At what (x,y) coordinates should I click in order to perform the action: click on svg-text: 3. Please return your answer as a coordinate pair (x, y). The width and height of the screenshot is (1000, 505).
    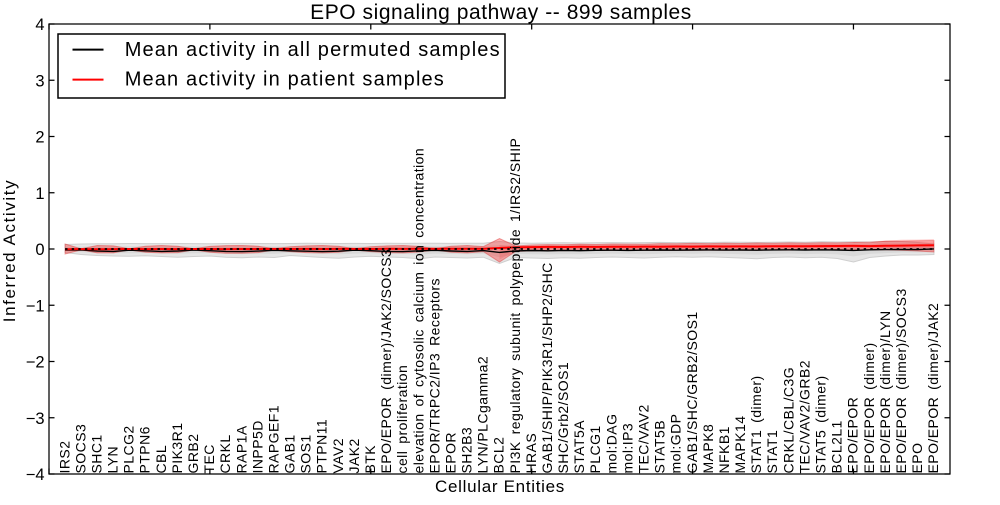
    Looking at the image, I should click on (39, 81).